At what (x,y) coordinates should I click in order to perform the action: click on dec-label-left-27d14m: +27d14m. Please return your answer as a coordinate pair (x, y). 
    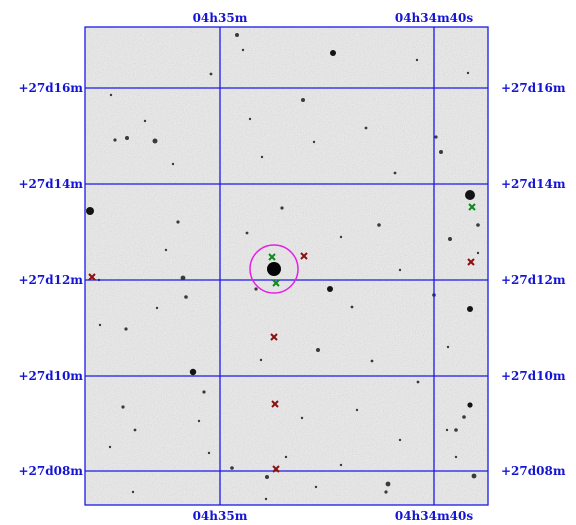
    Looking at the image, I should click on (50, 184).